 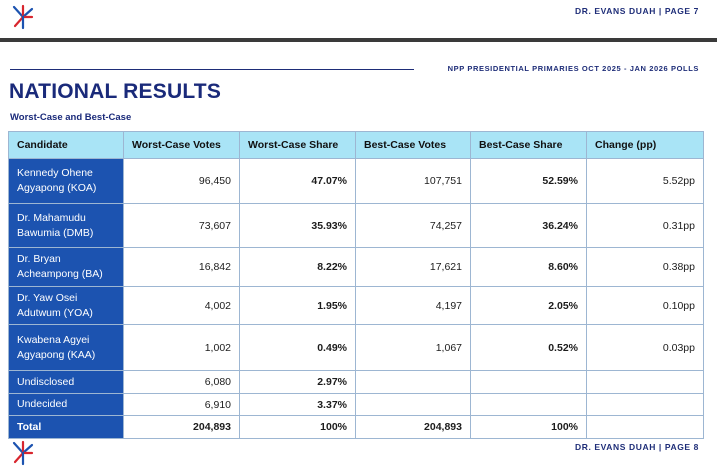 I want to click on worst-case-votes-cell: 4,002, so click(x=181, y=305).